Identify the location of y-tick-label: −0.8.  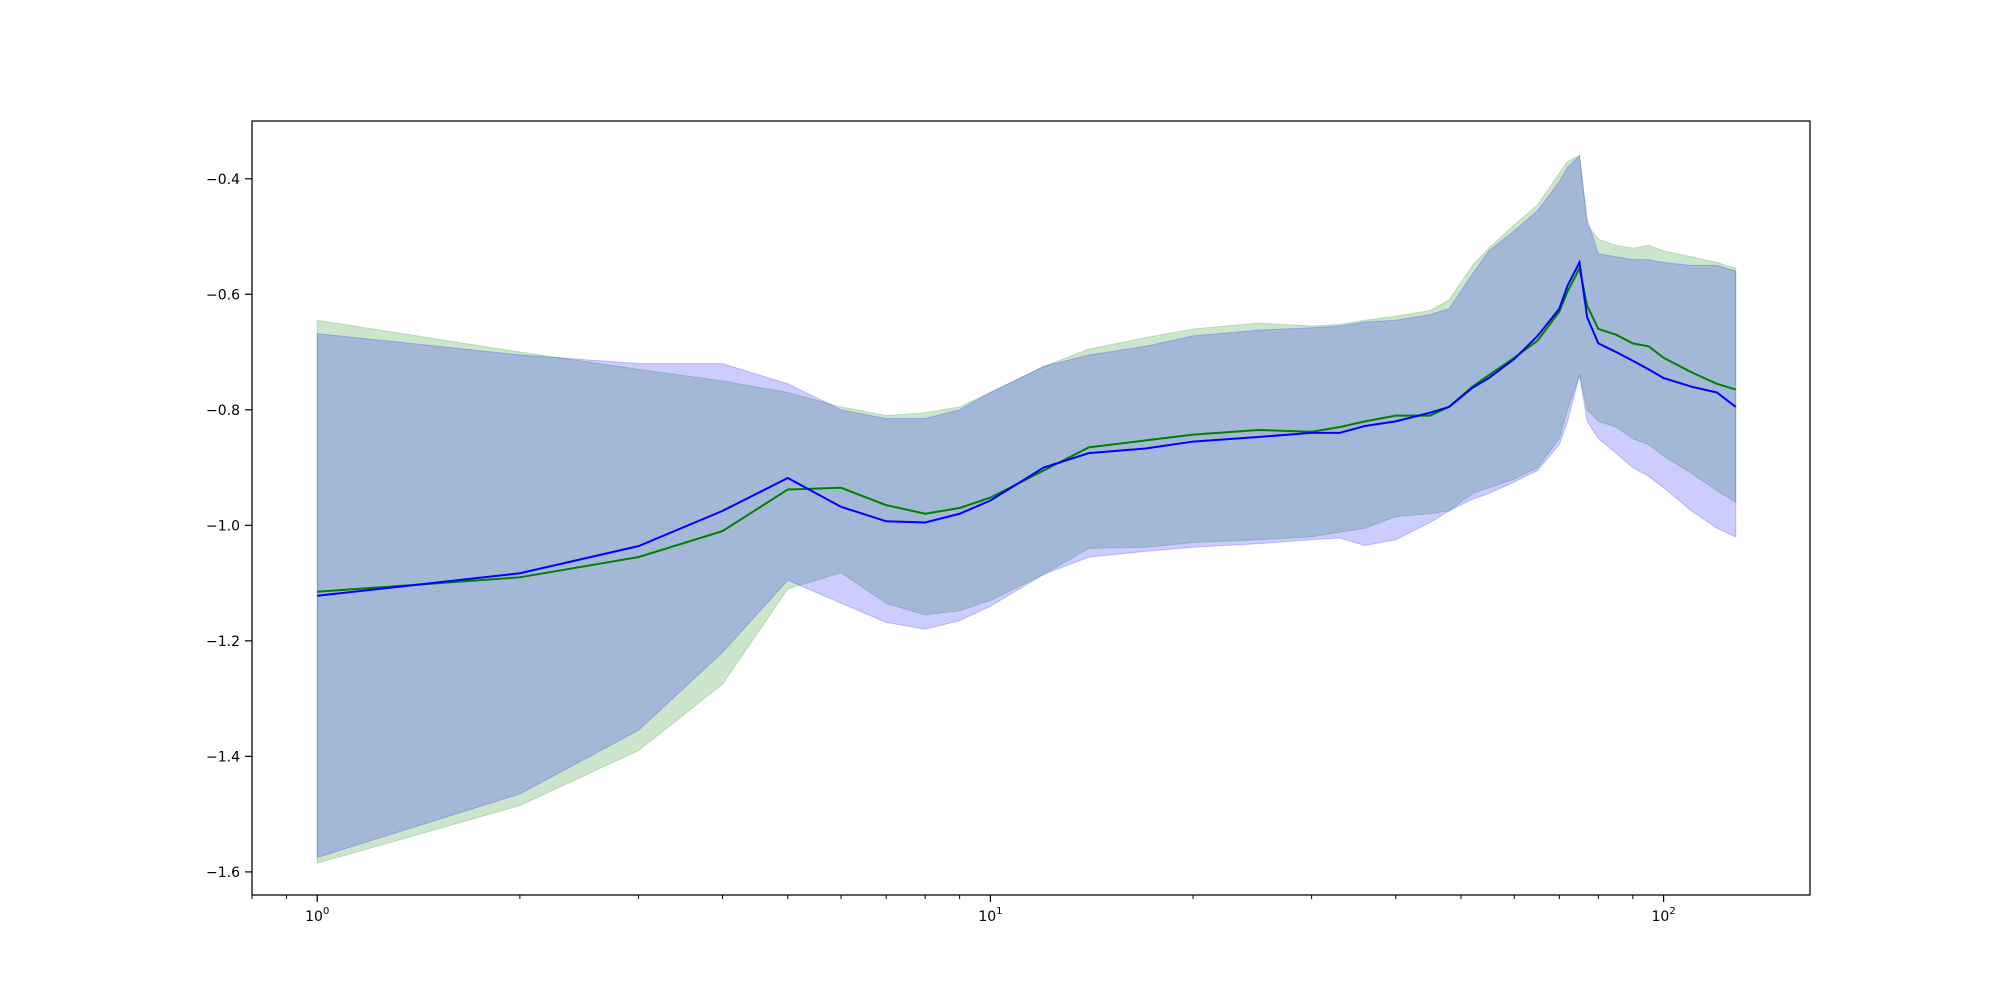
(223, 411).